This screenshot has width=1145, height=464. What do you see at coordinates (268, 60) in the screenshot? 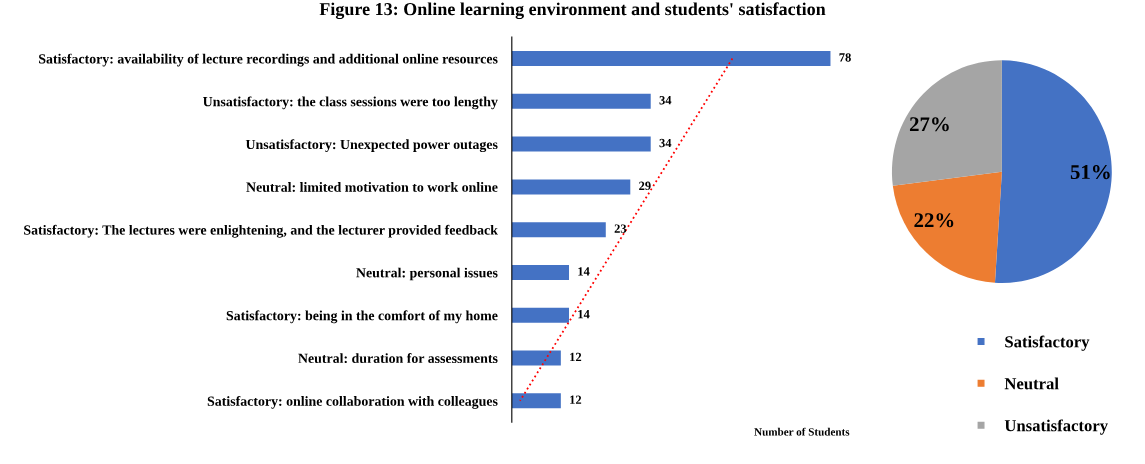
I see `y-tick-label: Satisfactory: availability of lecture recordings and additional online resources` at bounding box center [268, 60].